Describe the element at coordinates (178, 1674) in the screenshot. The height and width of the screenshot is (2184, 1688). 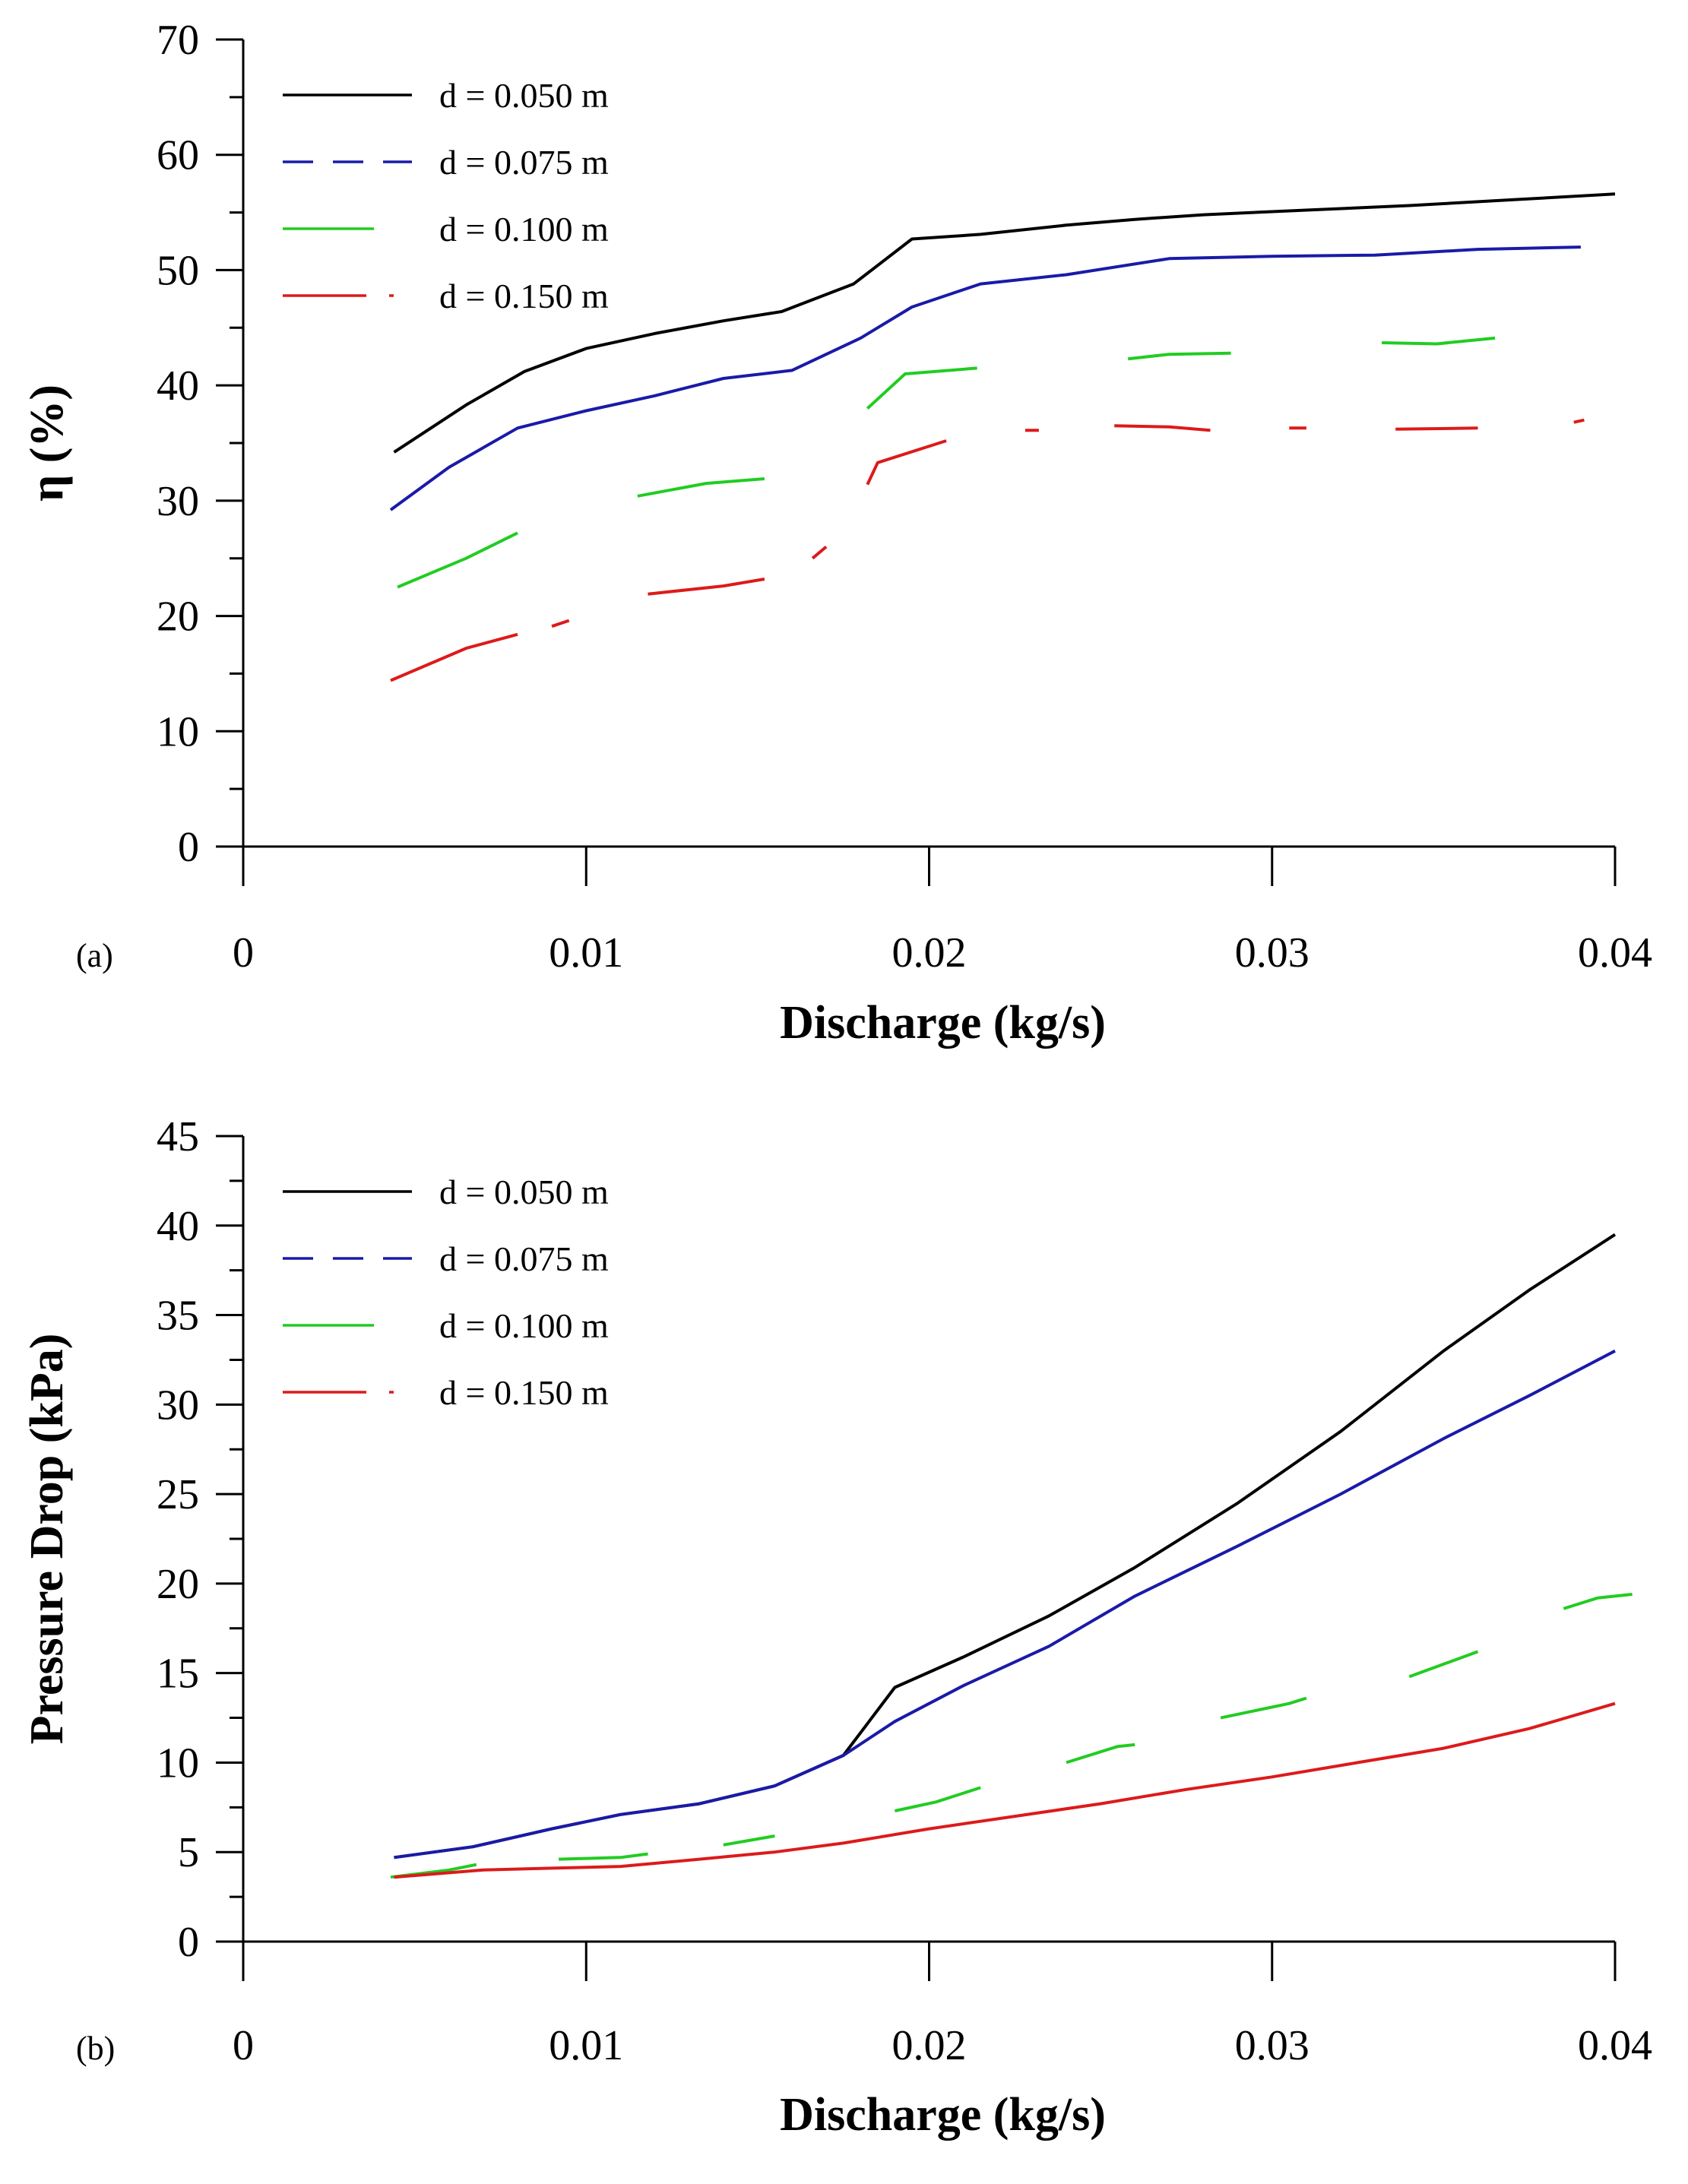
I see `y-tick-label: 15` at that location.